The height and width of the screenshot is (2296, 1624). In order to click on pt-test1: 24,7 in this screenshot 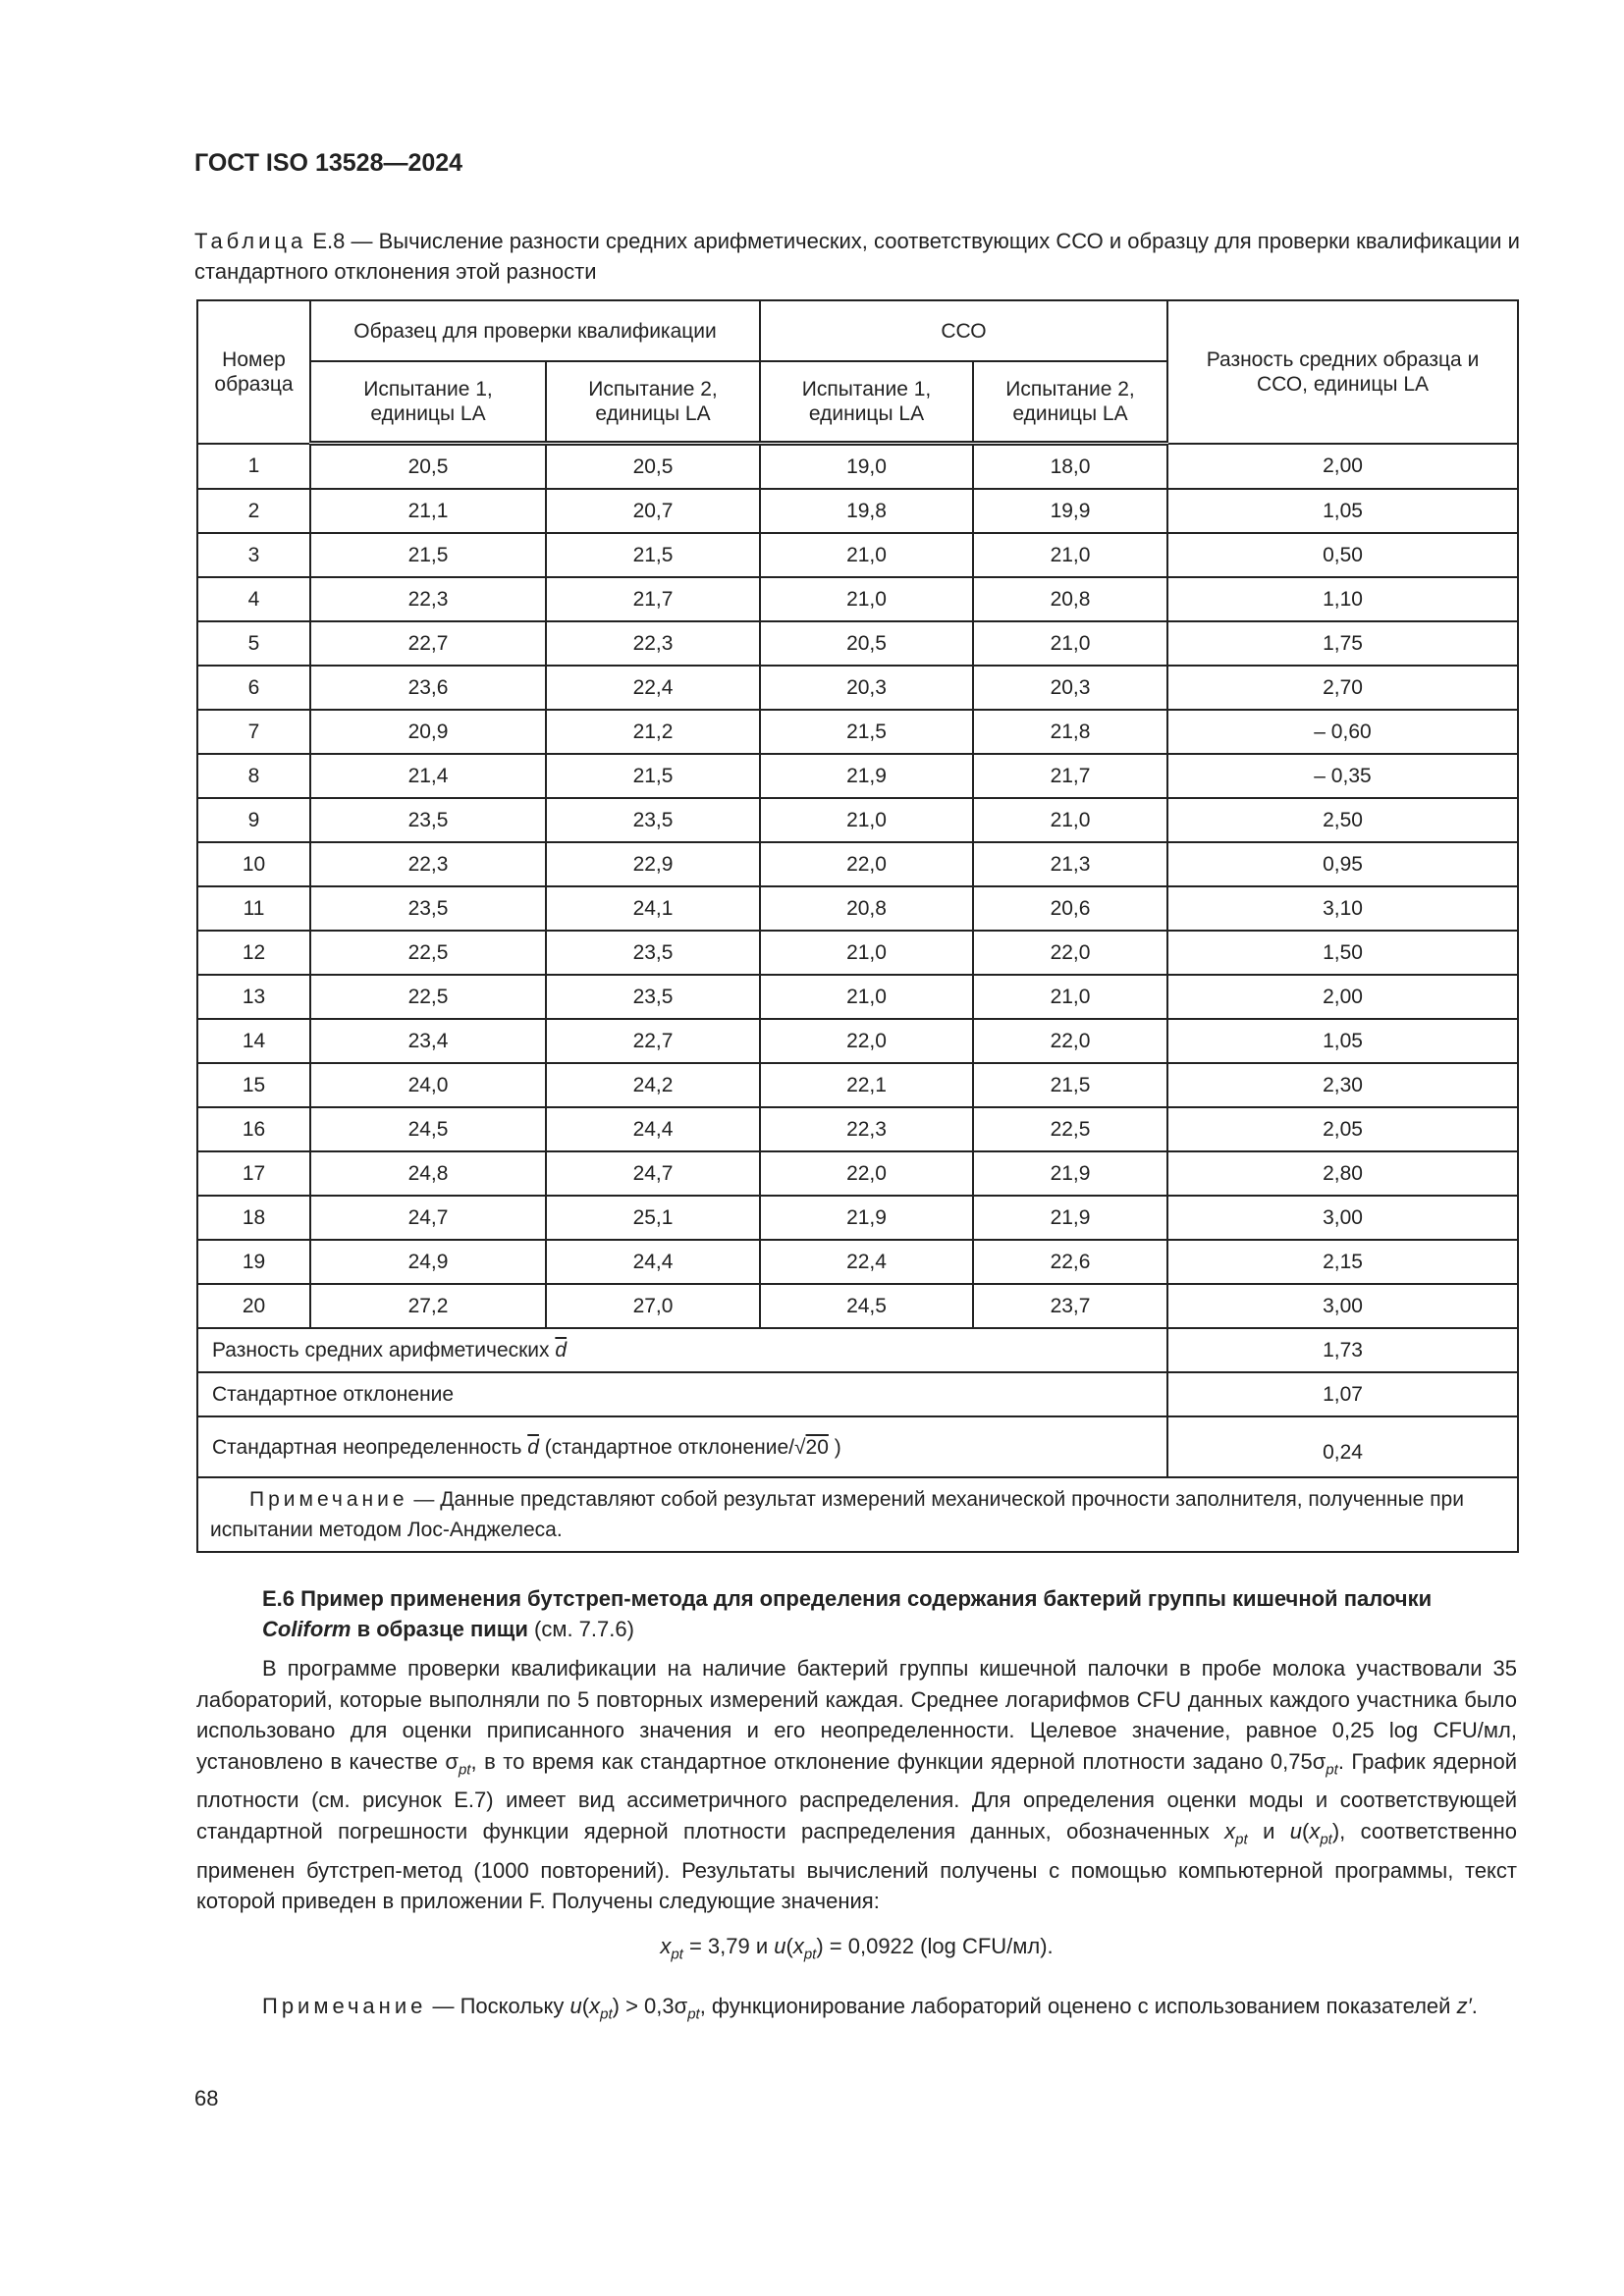, I will do `click(428, 1218)`.